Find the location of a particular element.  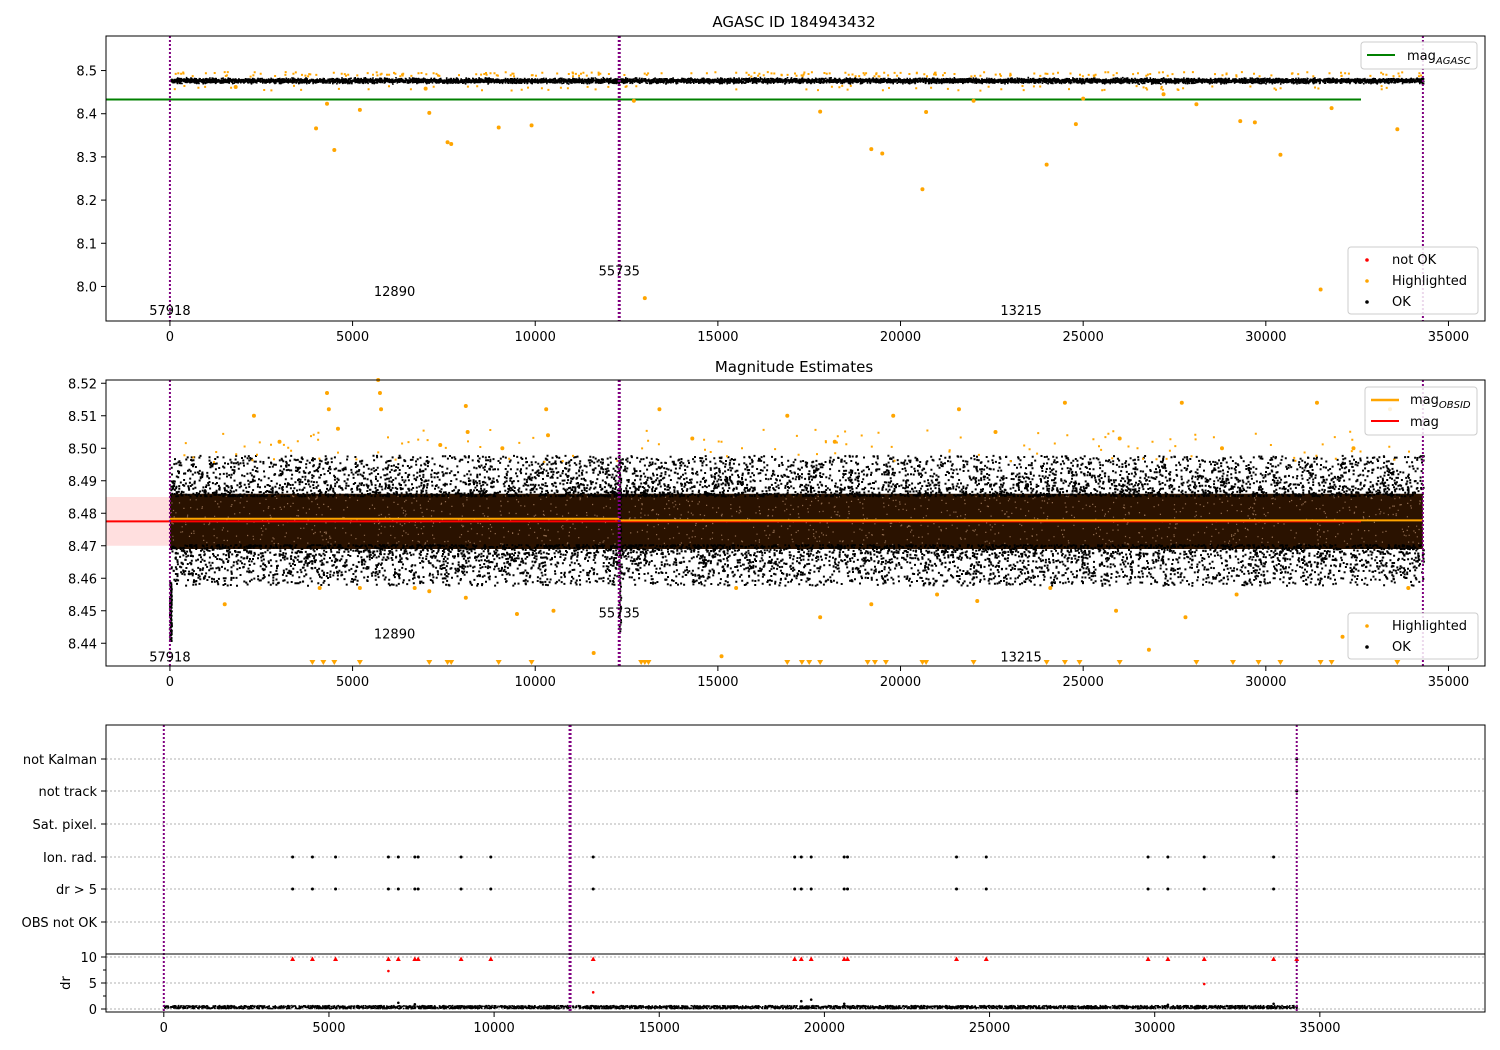

flag-row-label: OBS not OK is located at coordinates (60, 923).